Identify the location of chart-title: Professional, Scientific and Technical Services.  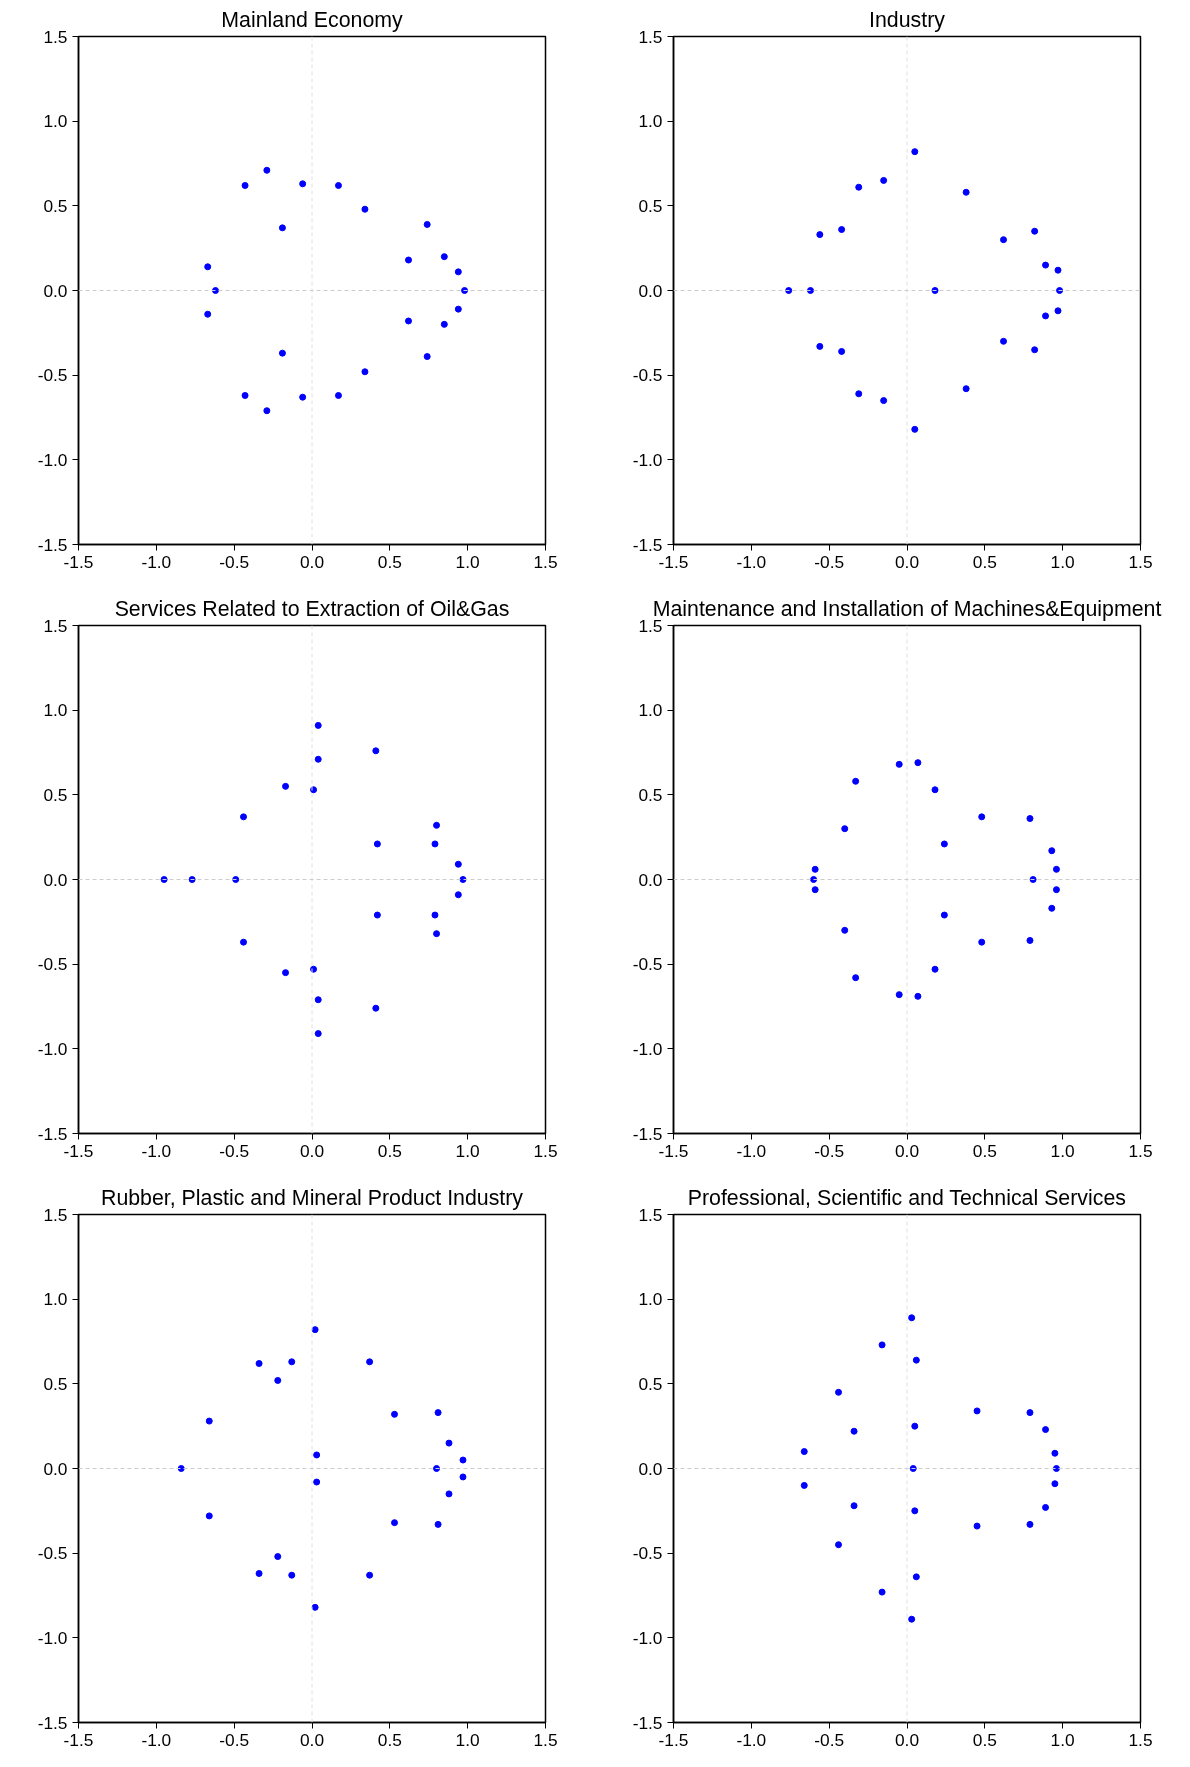
(906, 1197).